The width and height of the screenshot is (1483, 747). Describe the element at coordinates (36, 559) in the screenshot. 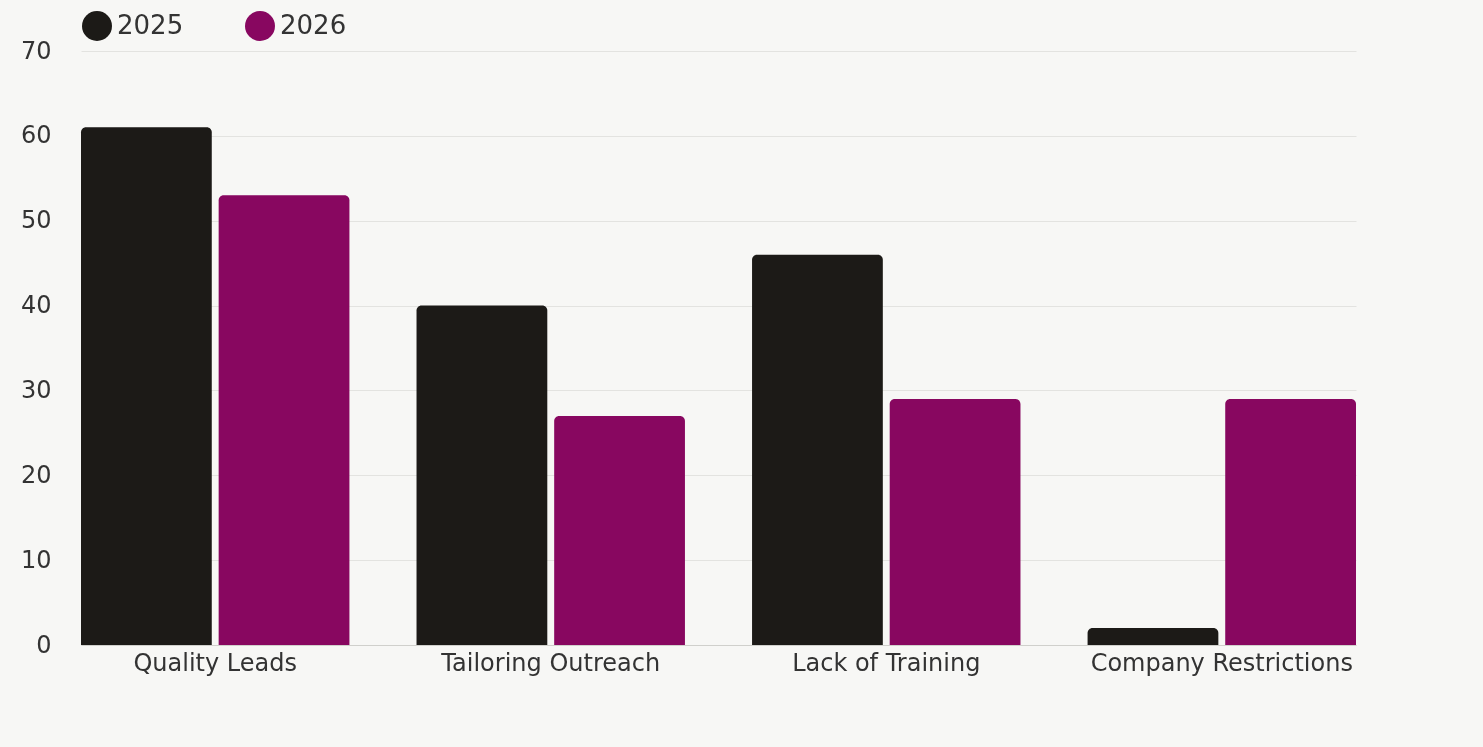

I see `y-tick-label: 10` at that location.